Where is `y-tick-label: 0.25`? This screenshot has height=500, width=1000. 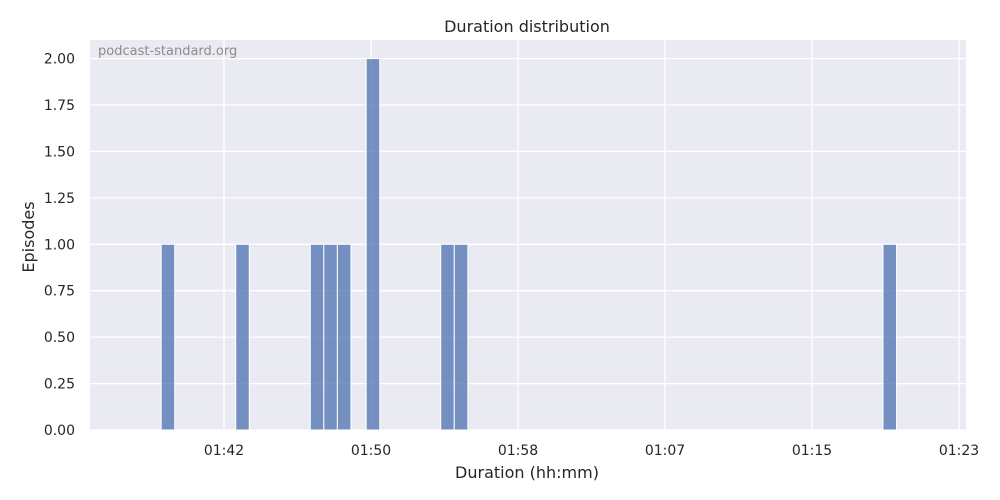
y-tick-label: 0.25 is located at coordinates (59, 385).